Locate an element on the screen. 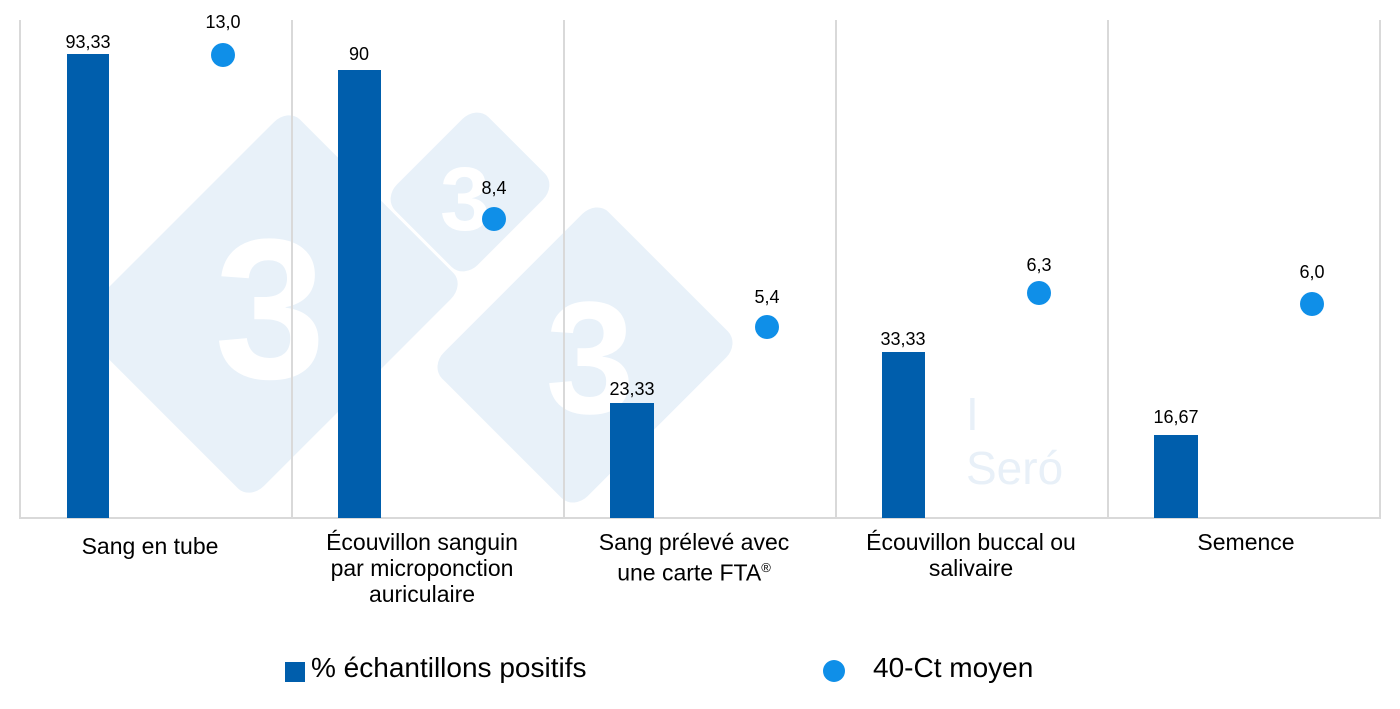  category-label-ecouvillon-buccal: Écouvillon buccal ou salivaire is located at coordinates (971, 555).